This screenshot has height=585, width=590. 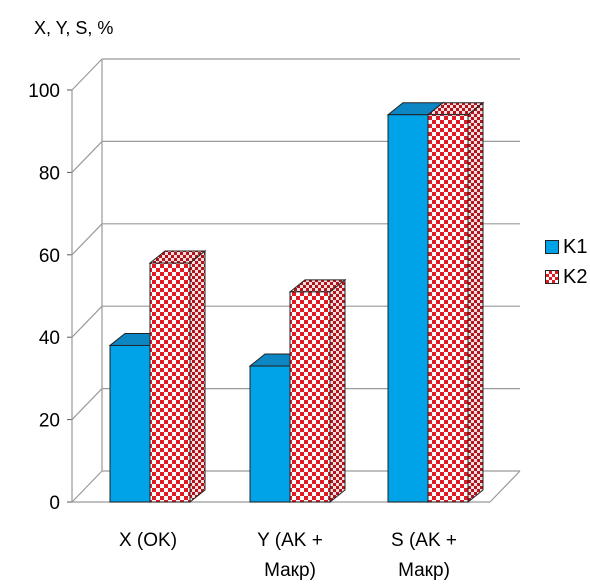 I want to click on x-tick-label-1: Y (AK + Макр), so click(x=290, y=555).